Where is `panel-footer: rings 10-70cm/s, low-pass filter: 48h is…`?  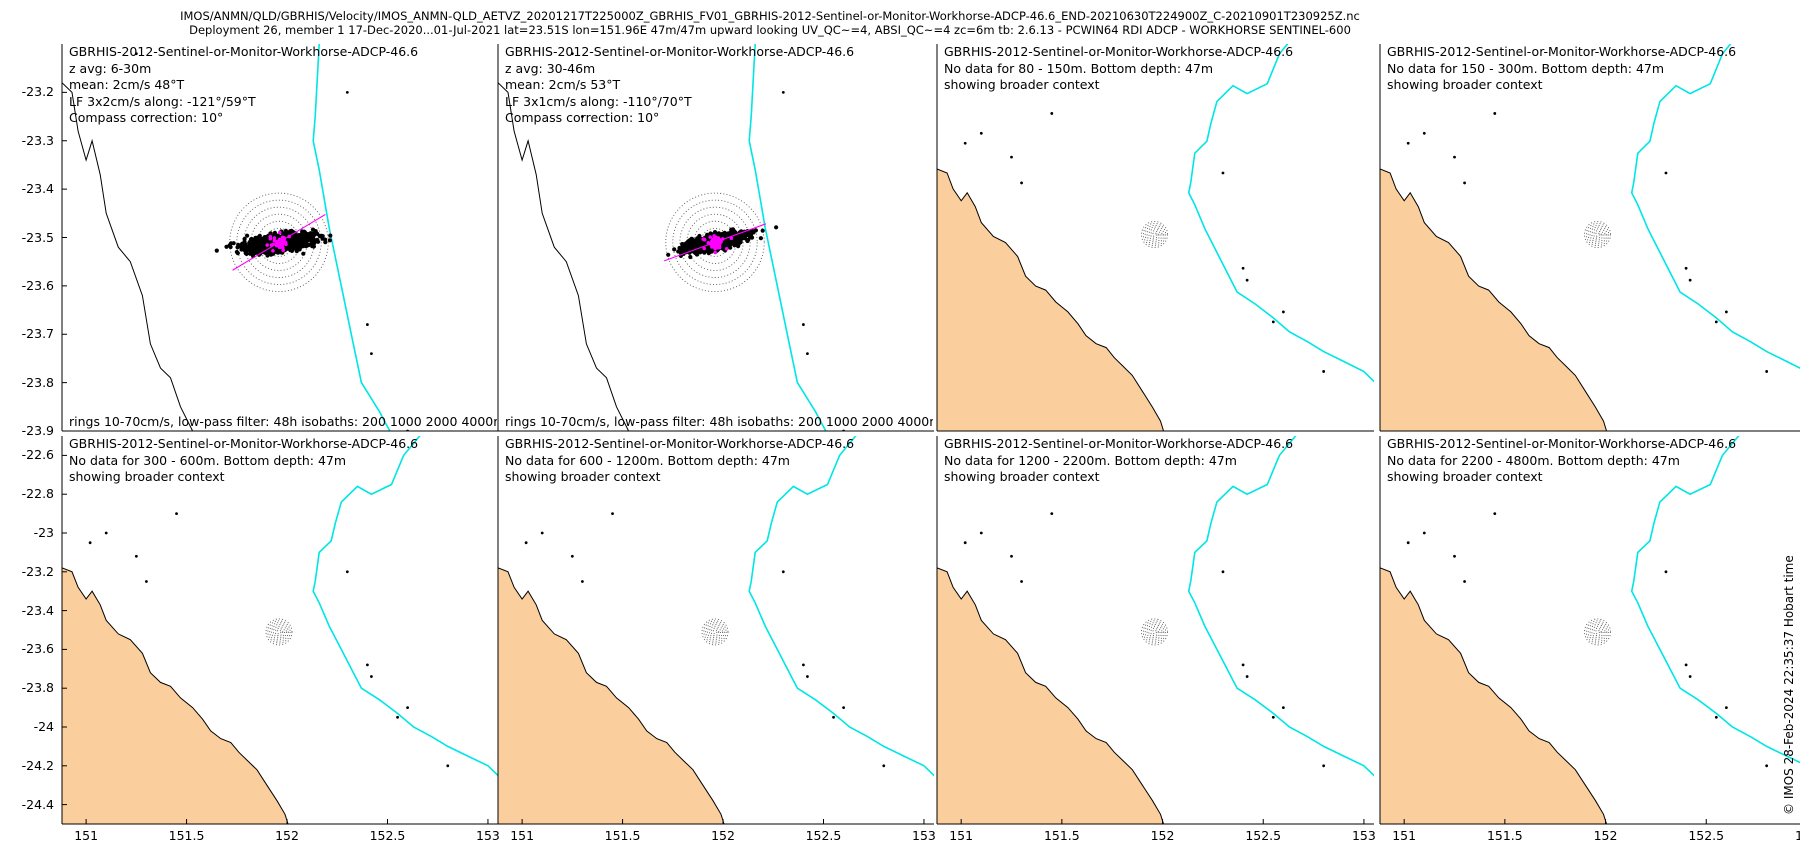
panel-footer: rings 10-70cm/s, low-pass filter: 48h is… is located at coordinates (719, 421).